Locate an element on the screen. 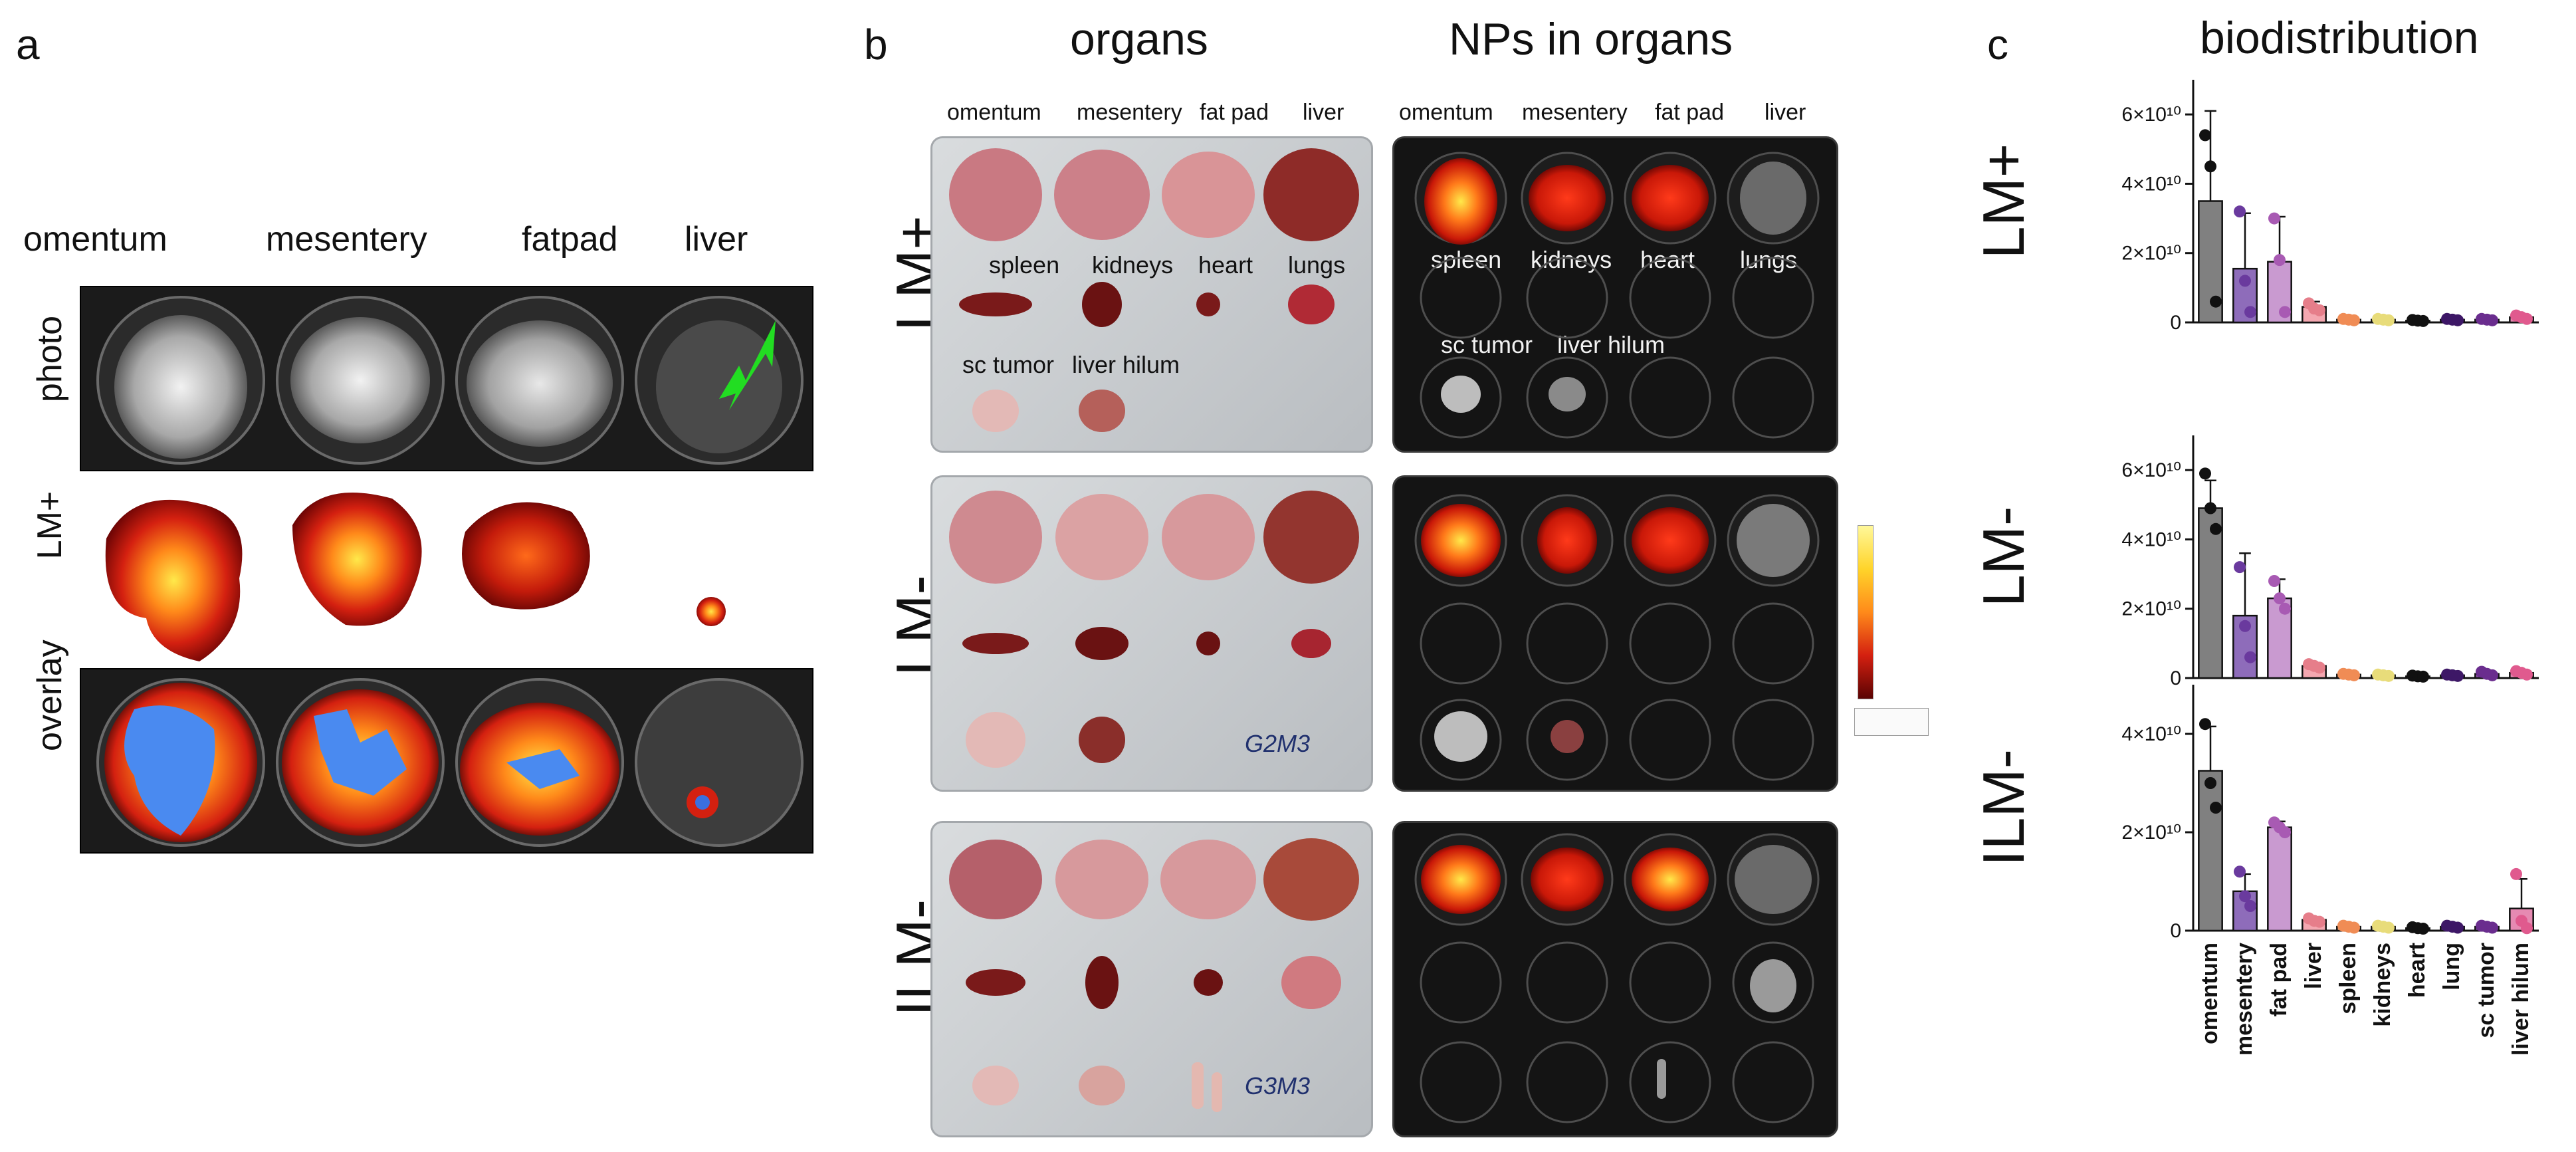  panel-a-lm-plus-heatmap is located at coordinates (415, 577).